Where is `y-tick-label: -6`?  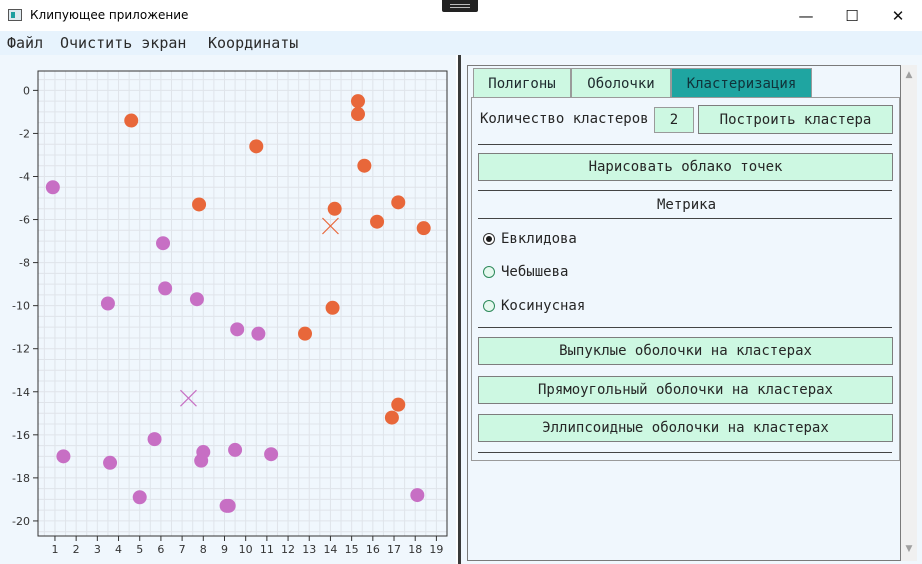
y-tick-label: -6 is located at coordinates (24, 220).